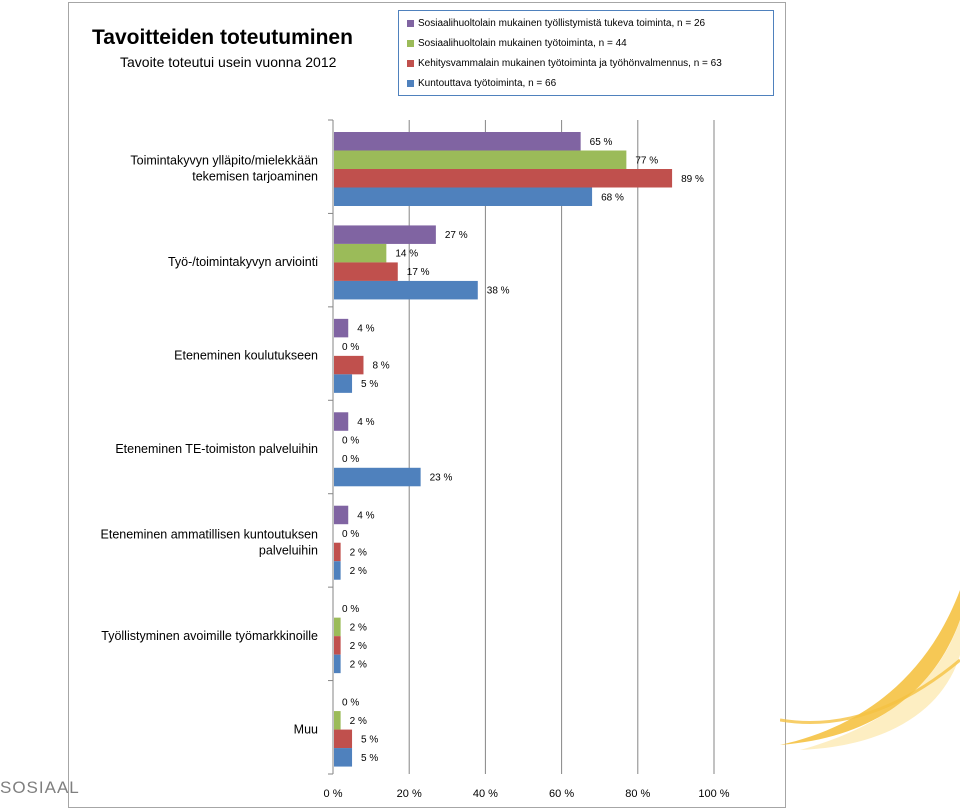  Describe the element at coordinates (255, 177) in the screenshot. I see `category-label: tekemisen tarjoaminen` at that location.